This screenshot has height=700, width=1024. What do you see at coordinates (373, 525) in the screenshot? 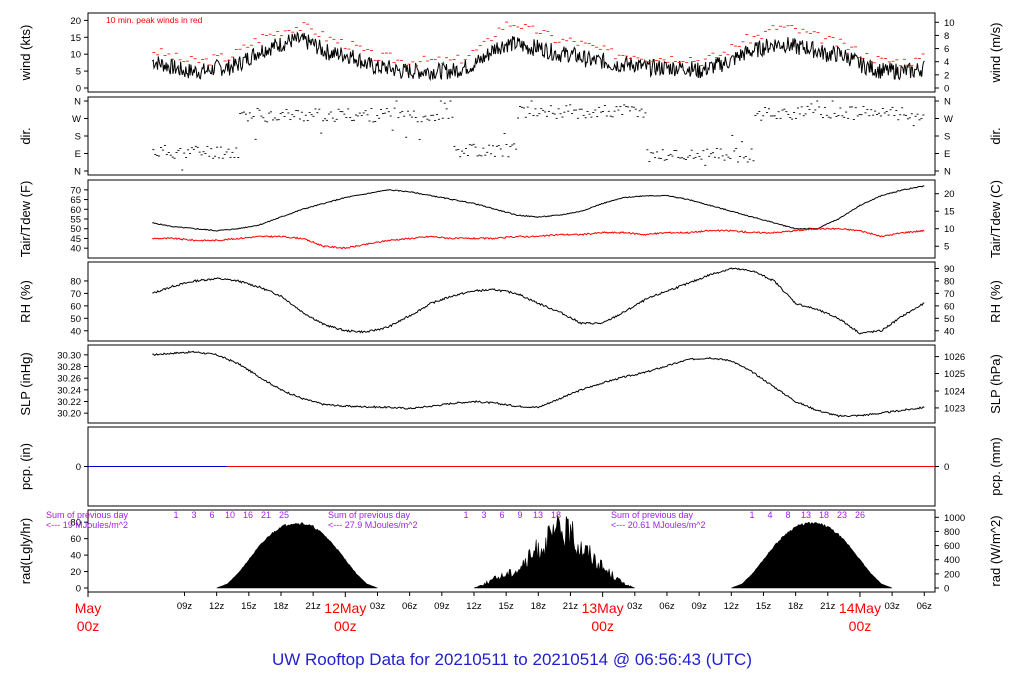
I see `radiation-sum-value: <--- 27.9 MJoules/m^2` at bounding box center [373, 525].